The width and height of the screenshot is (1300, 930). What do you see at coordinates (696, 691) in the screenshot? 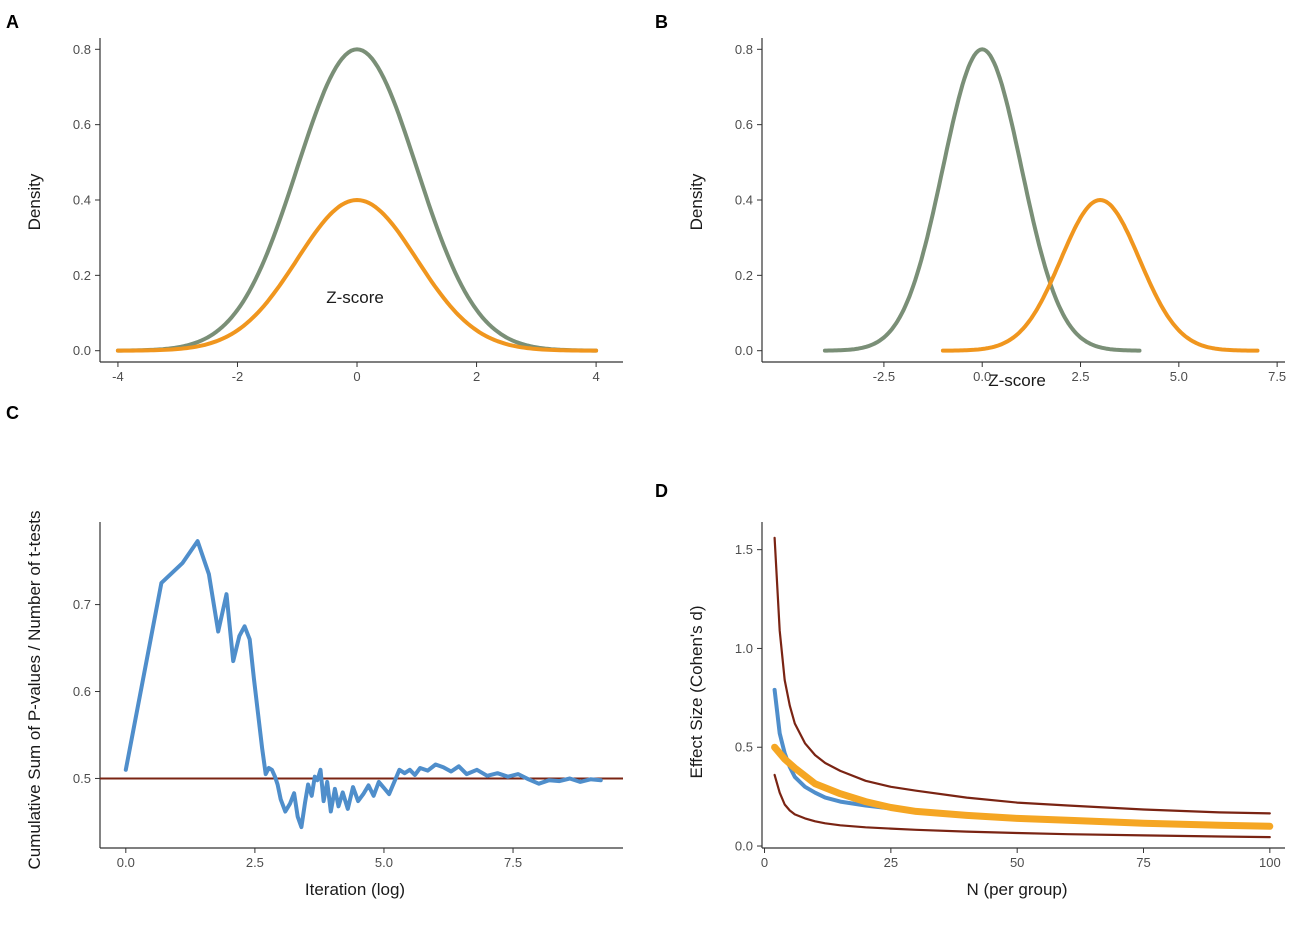
I see `panel-d-ylabel: Effect Size (Cohen's d)` at bounding box center [696, 691].